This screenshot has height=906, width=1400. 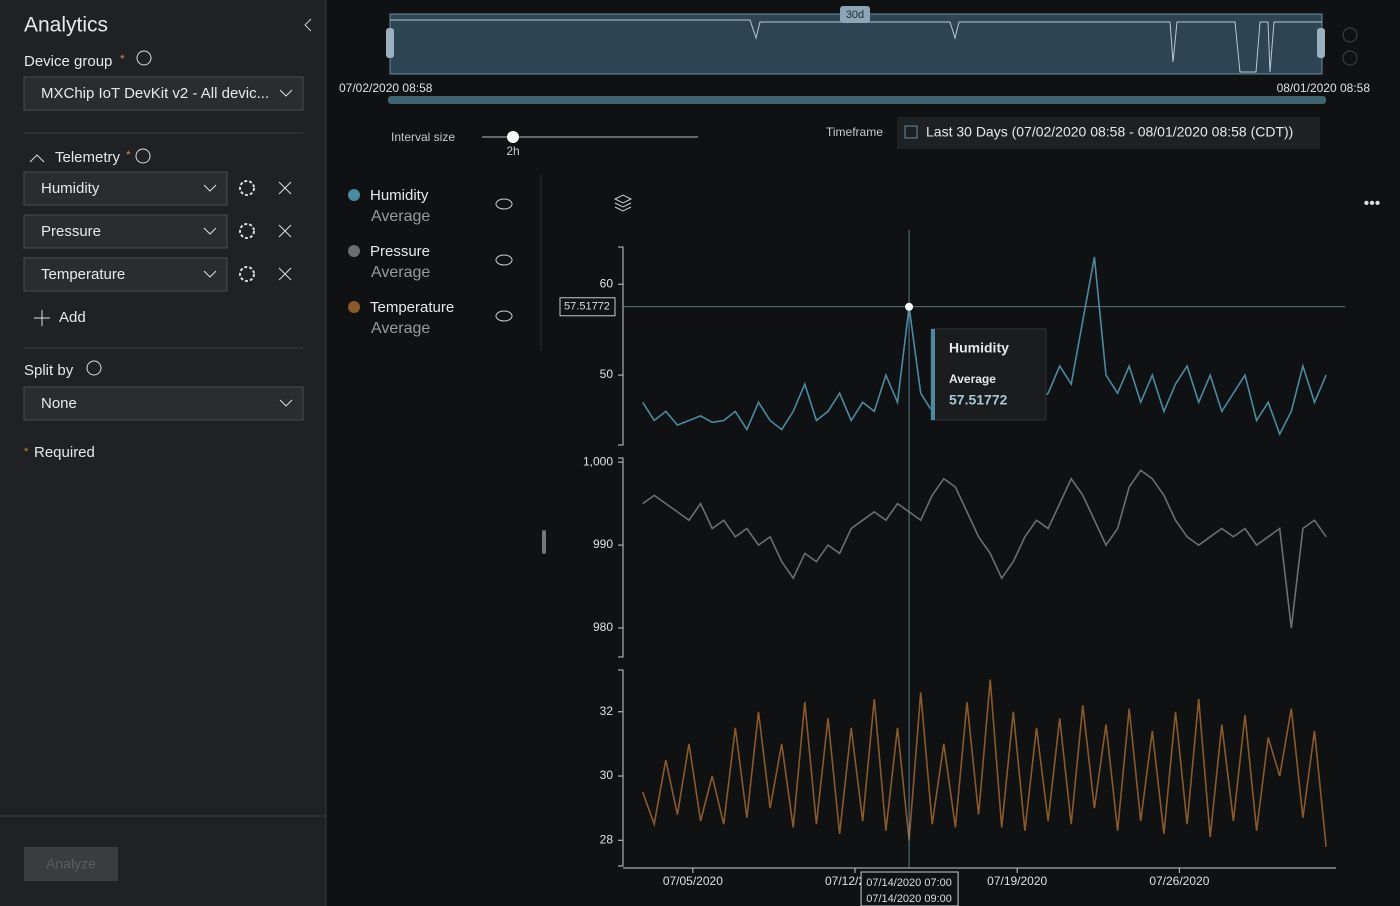 I want to click on legend-name: Temperature, so click(x=412, y=307).